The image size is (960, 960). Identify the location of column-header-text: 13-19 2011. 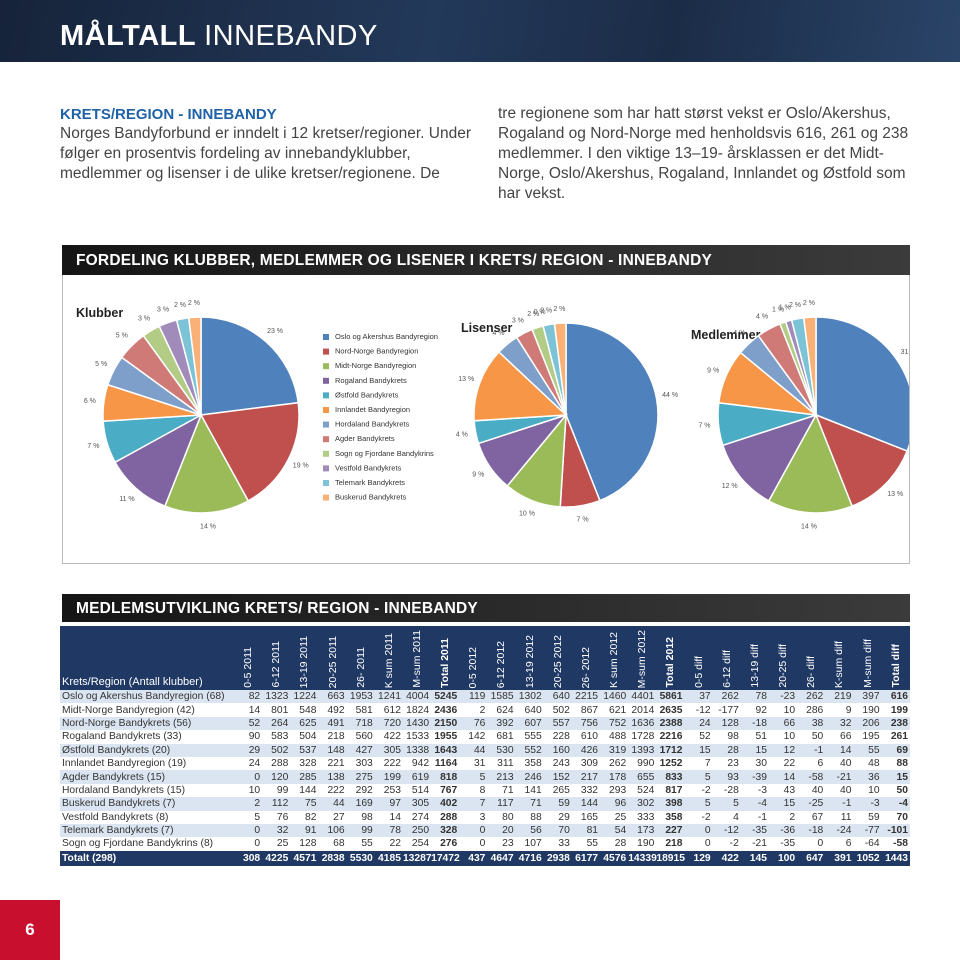
(304, 661).